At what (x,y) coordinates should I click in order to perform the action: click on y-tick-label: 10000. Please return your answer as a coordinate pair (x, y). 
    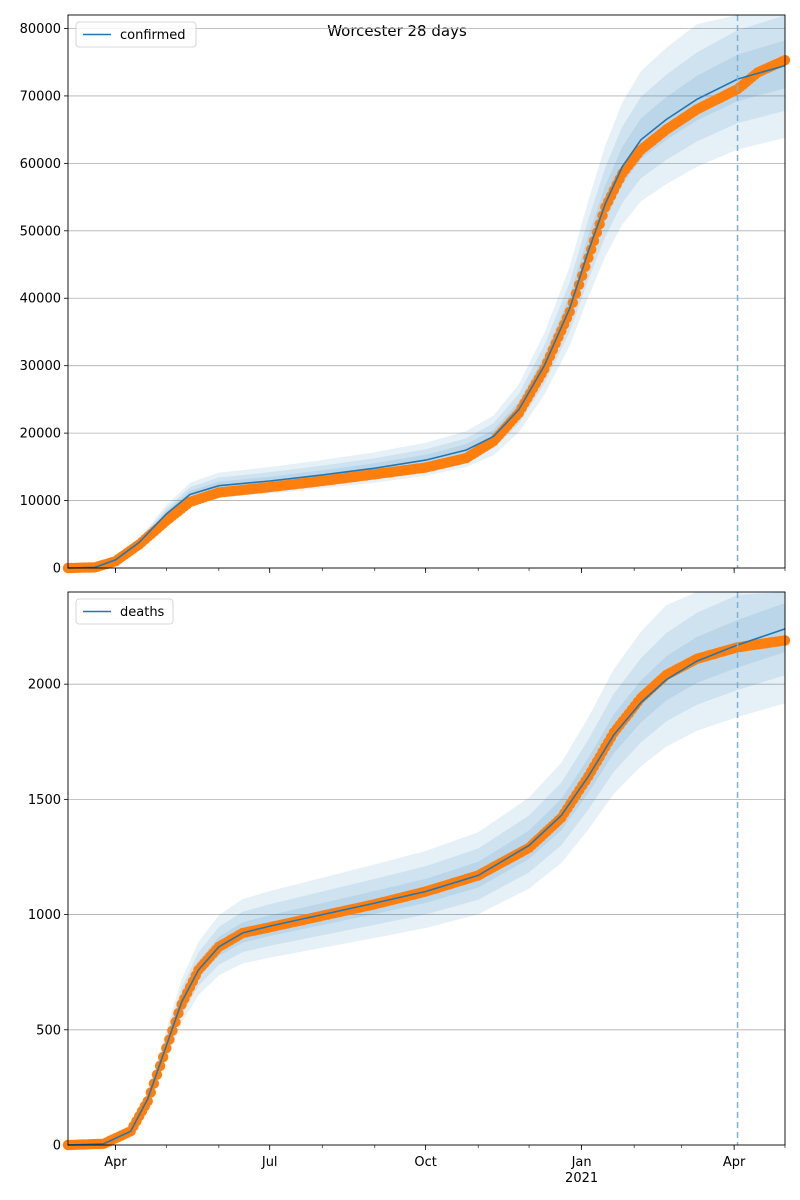
    Looking at the image, I should click on (40, 501).